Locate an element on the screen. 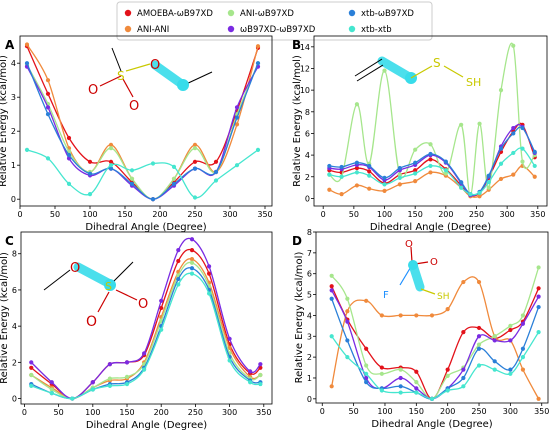 The height and width of the screenshot is (434, 550). x-tick-label-c-4: 200 is located at coordinates (161, 412).